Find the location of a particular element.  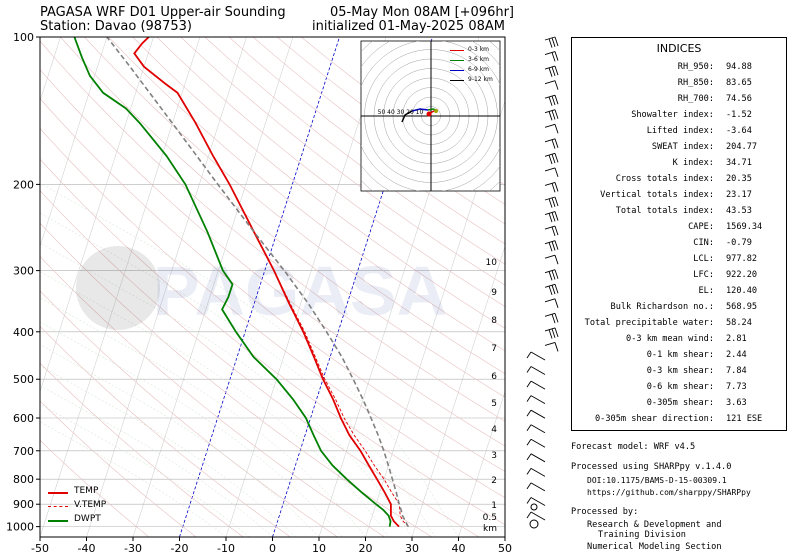

hodo-mean-wind is located at coordinates (436, 111).